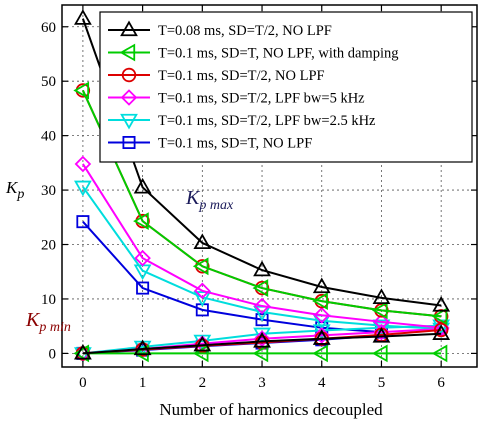 The image size is (490, 427). What do you see at coordinates (48, 300) in the screenshot?
I see `y-tick-label: 10` at bounding box center [48, 300].